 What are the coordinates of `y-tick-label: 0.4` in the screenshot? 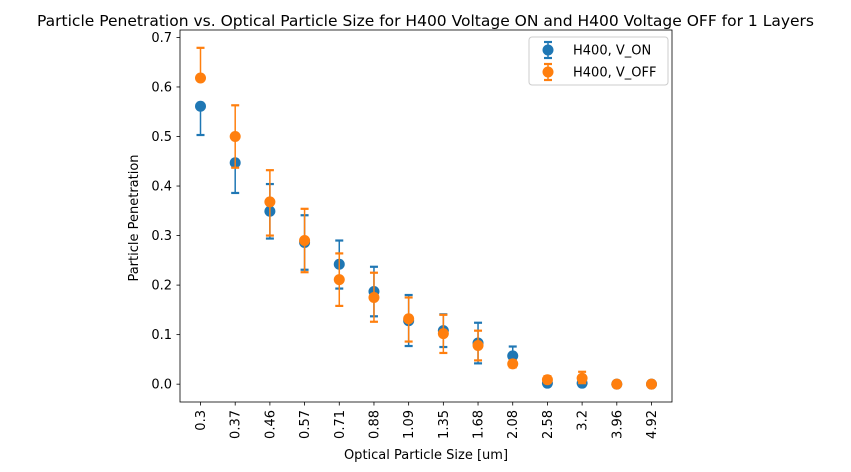 It's located at (161, 187).